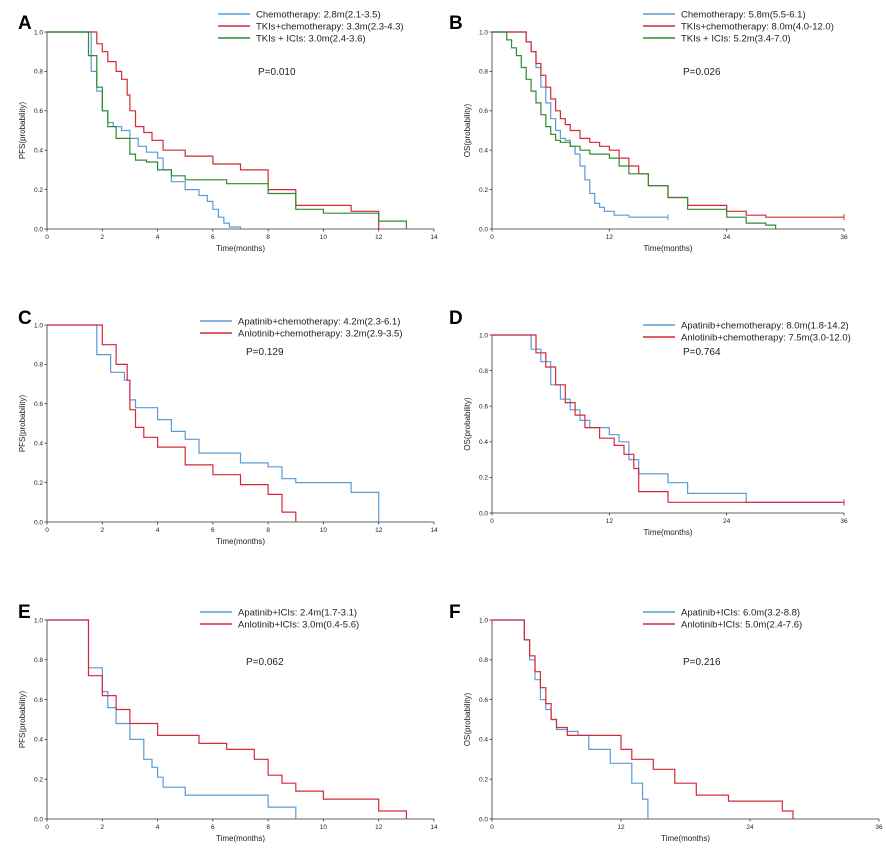 The height and width of the screenshot is (848, 886). Describe the element at coordinates (297, 613) in the screenshot. I see `legend-label: Apatinib+ICIs: 2.4m(1.7-3.1)` at that location.